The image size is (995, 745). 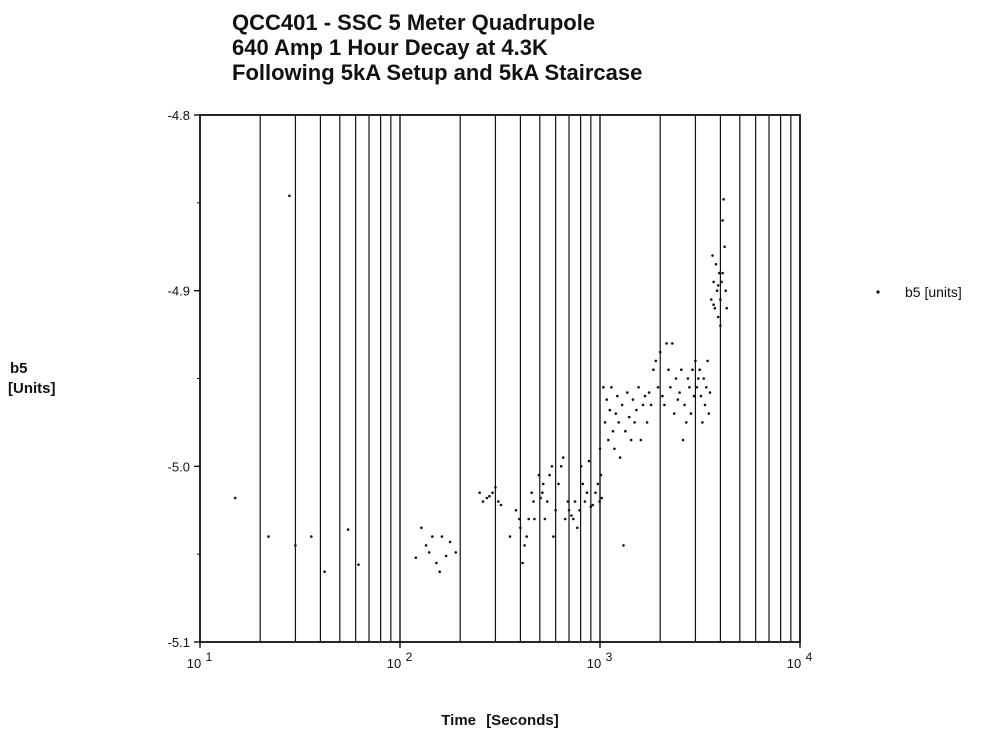 What do you see at coordinates (809, 657) in the screenshot?
I see `x-tick-label-exponent: 4` at bounding box center [809, 657].